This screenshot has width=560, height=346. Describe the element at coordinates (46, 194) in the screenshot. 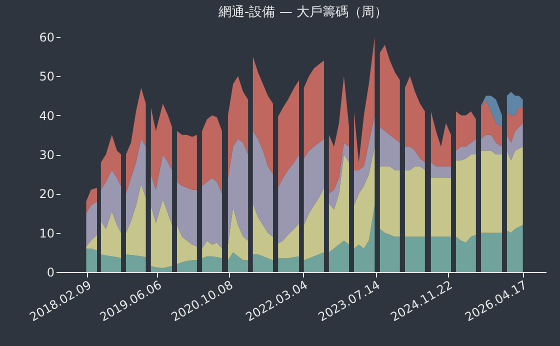

I see `y-tick-label: 20` at that location.